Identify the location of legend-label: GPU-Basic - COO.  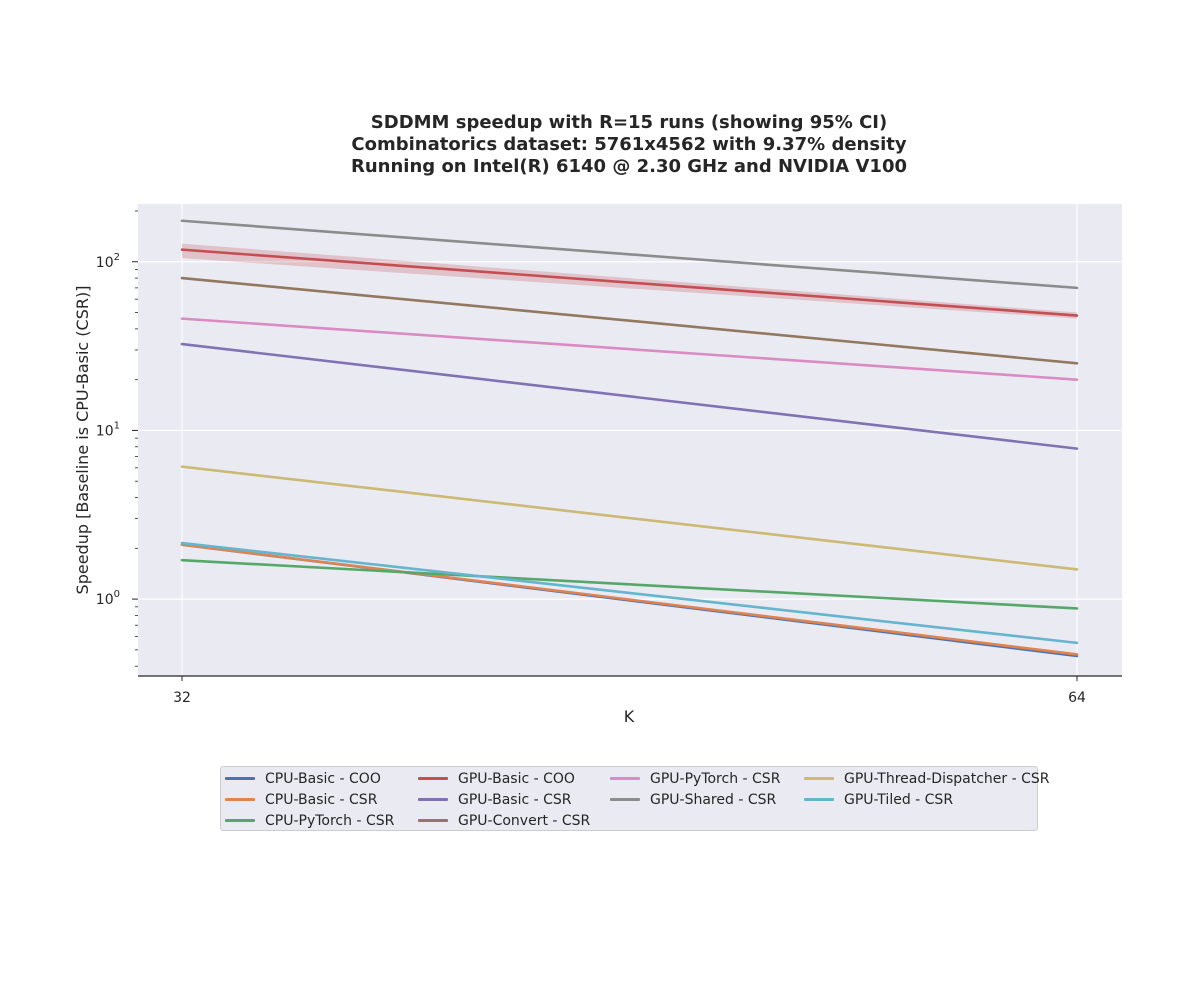
(516, 778).